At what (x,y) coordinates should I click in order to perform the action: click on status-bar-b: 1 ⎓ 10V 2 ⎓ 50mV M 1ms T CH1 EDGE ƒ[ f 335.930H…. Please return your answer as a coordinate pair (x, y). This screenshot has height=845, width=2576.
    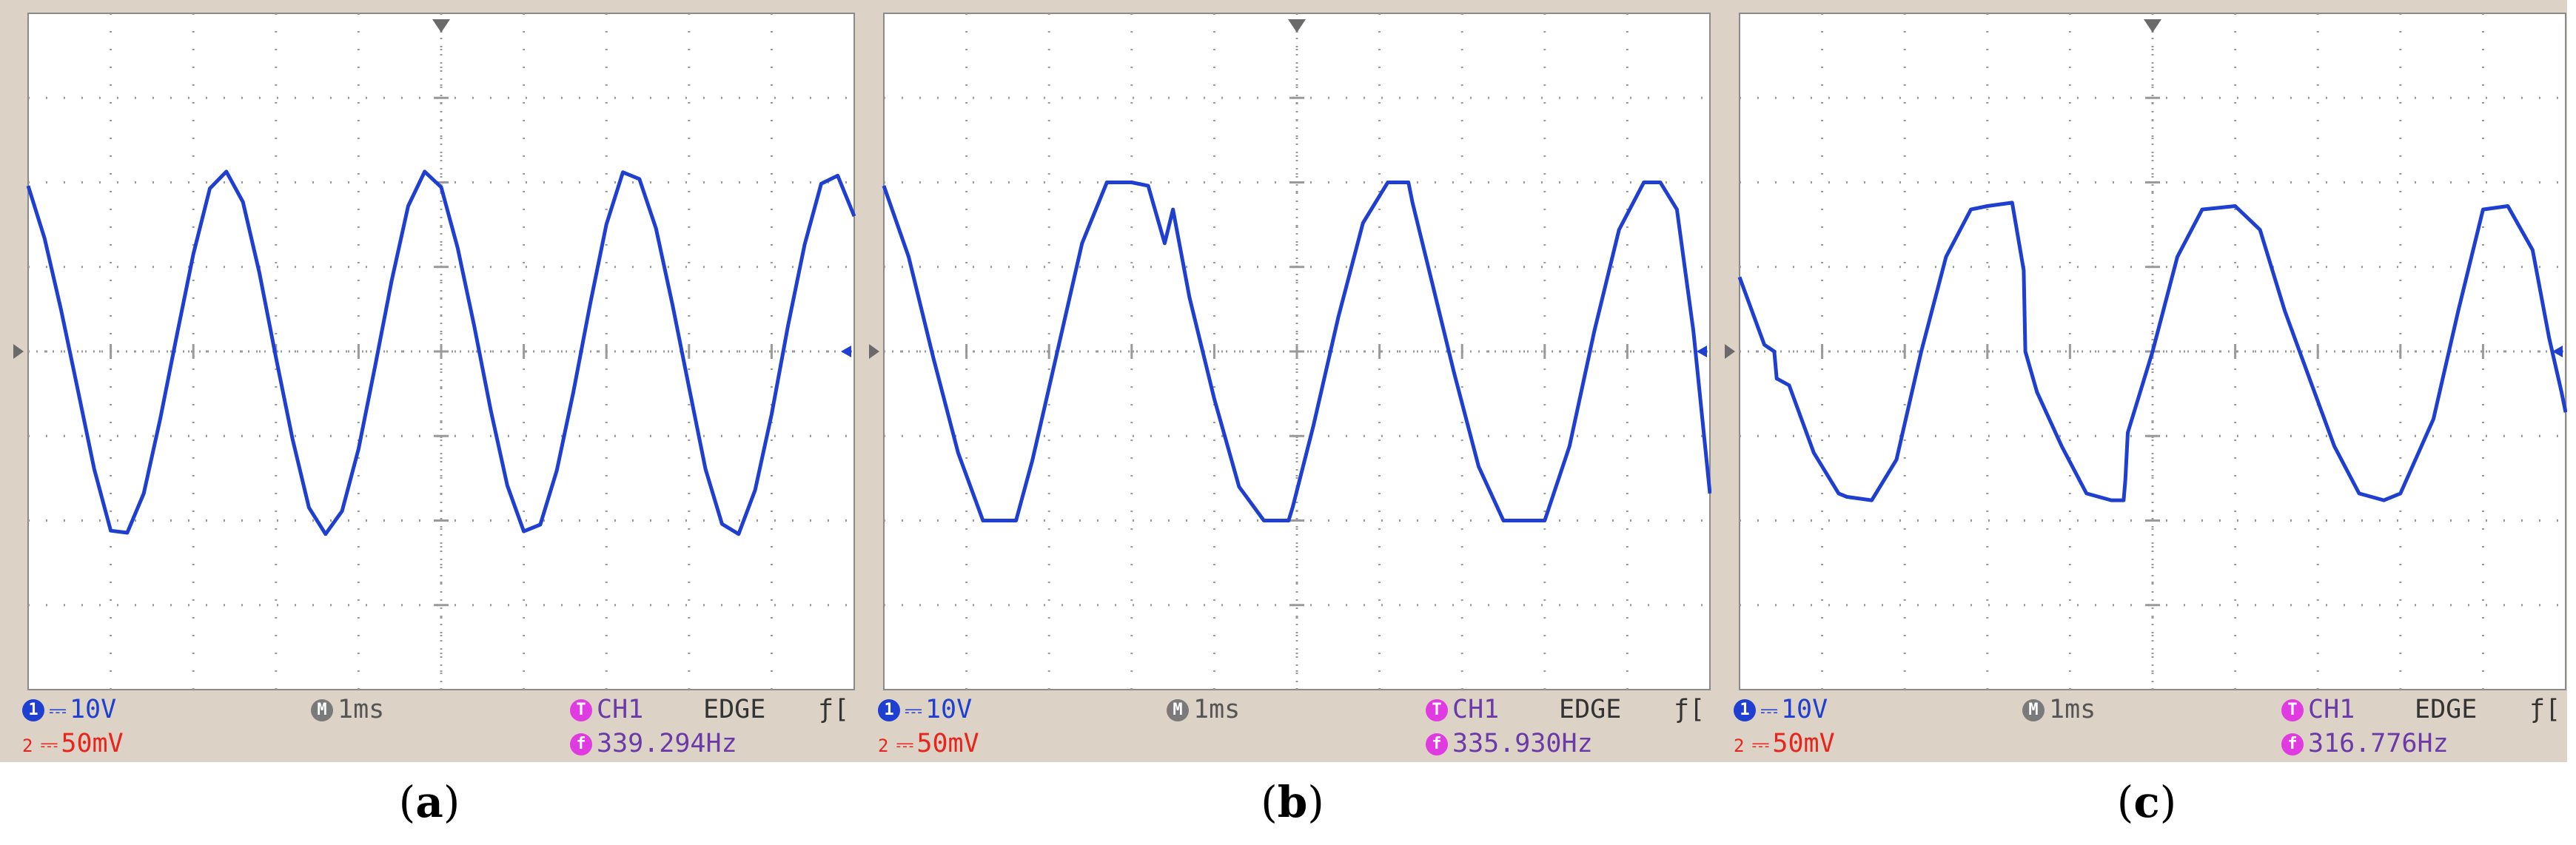
    Looking at the image, I should click on (1283, 727).